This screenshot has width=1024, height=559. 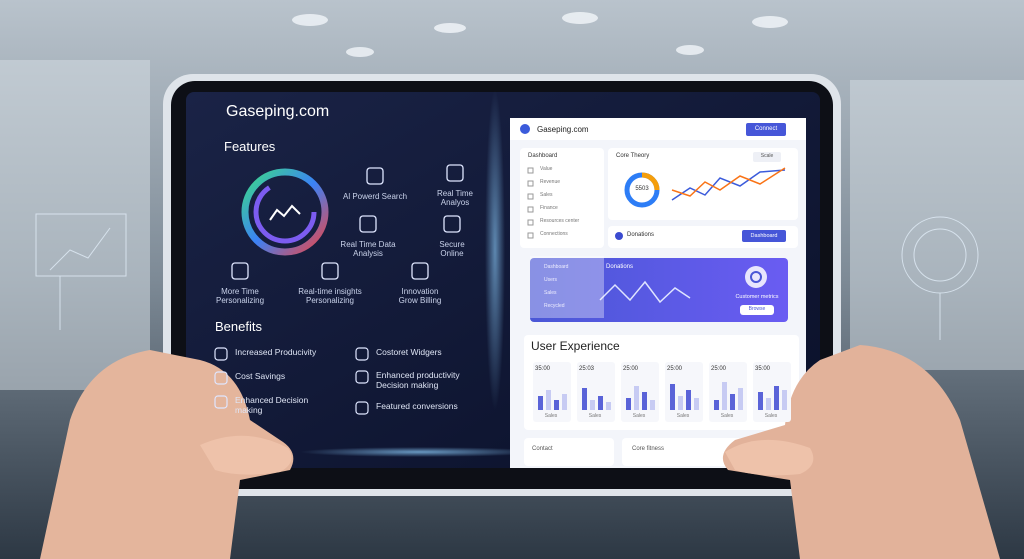 I want to click on section-title: Features, so click(x=250, y=146).